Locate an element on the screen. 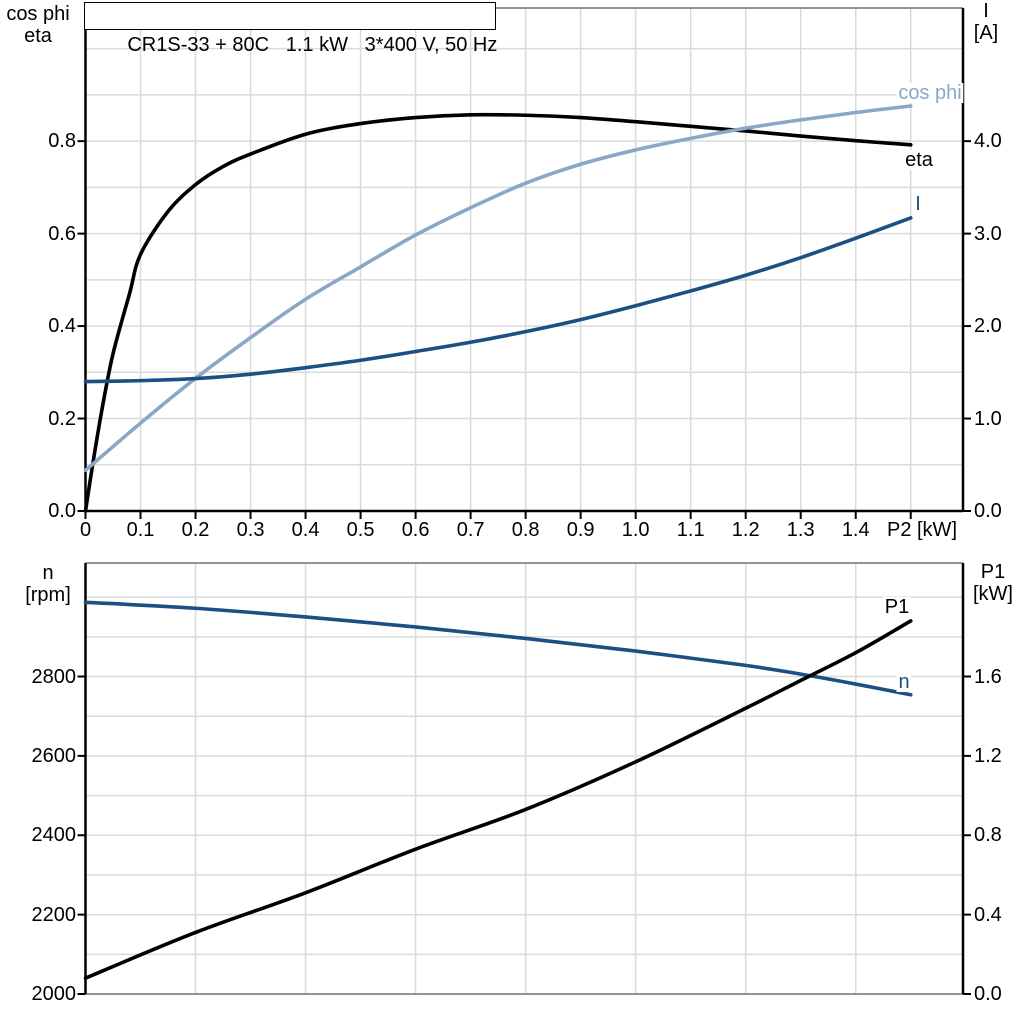 The image size is (1024, 1024). curve-n is located at coordinates (498, 648).